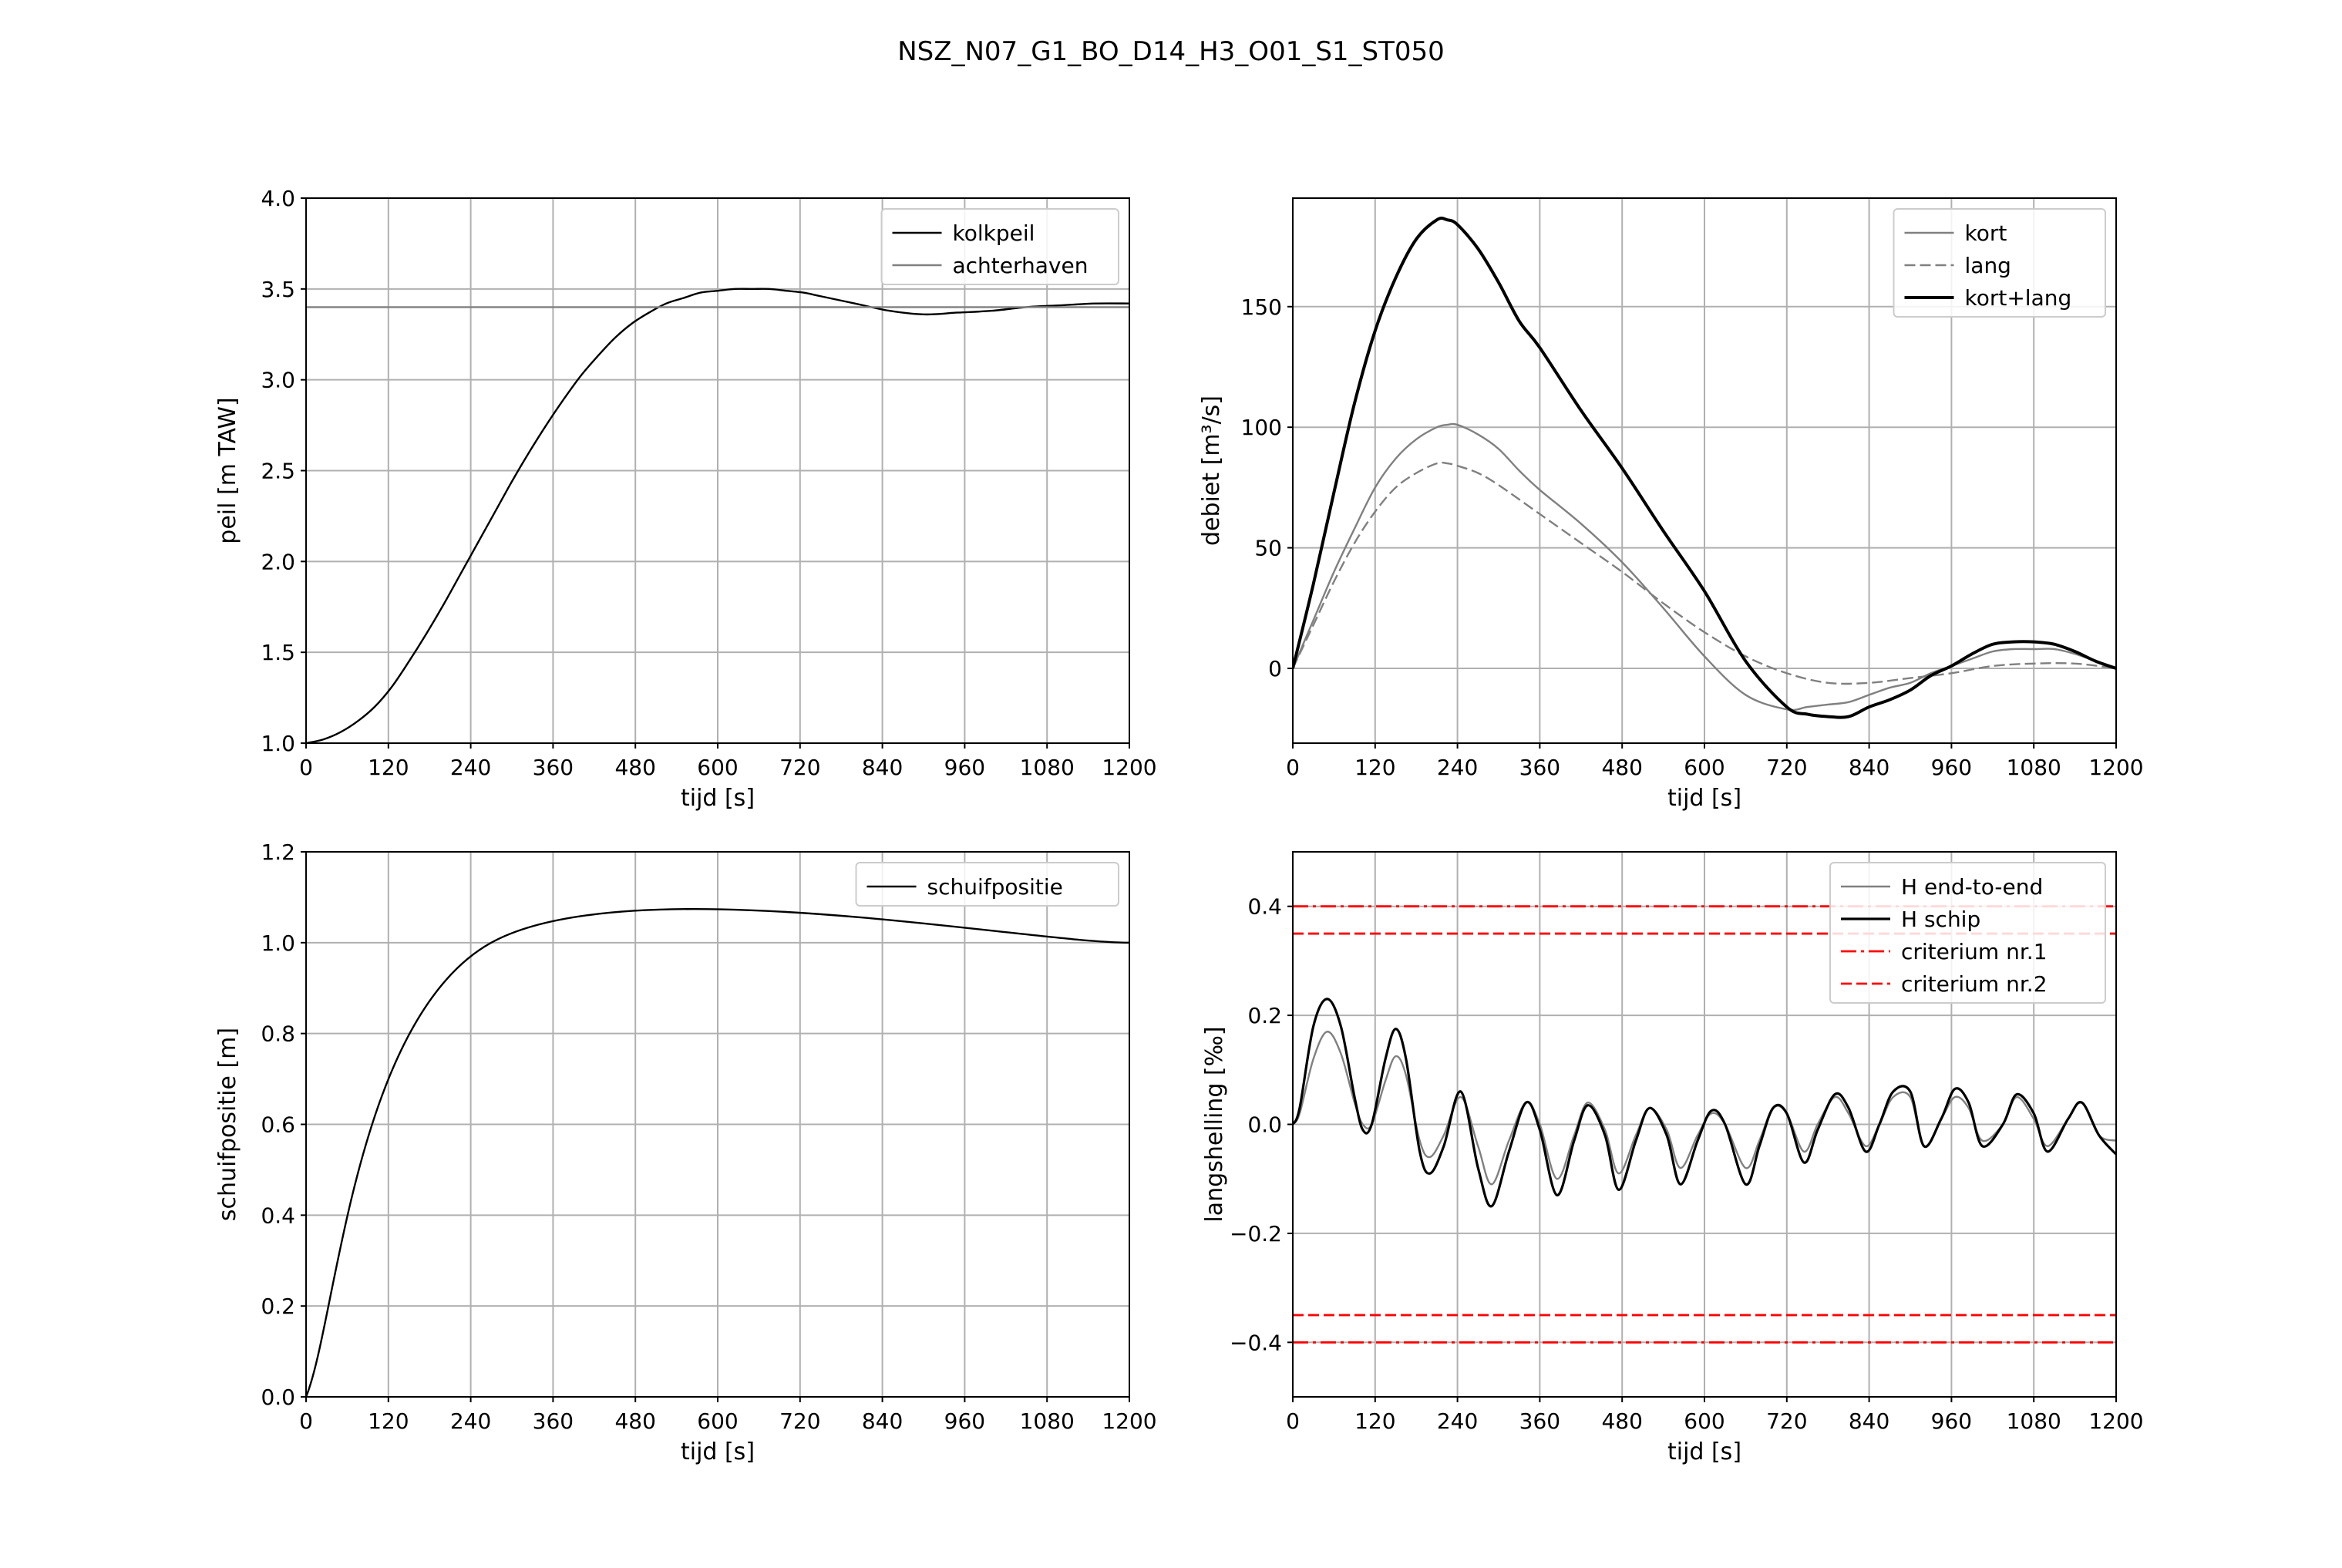 This screenshot has height=1568, width=2342. Describe the element at coordinates (1974, 984) in the screenshot. I see `legend-label: criterium nr.2` at that location.